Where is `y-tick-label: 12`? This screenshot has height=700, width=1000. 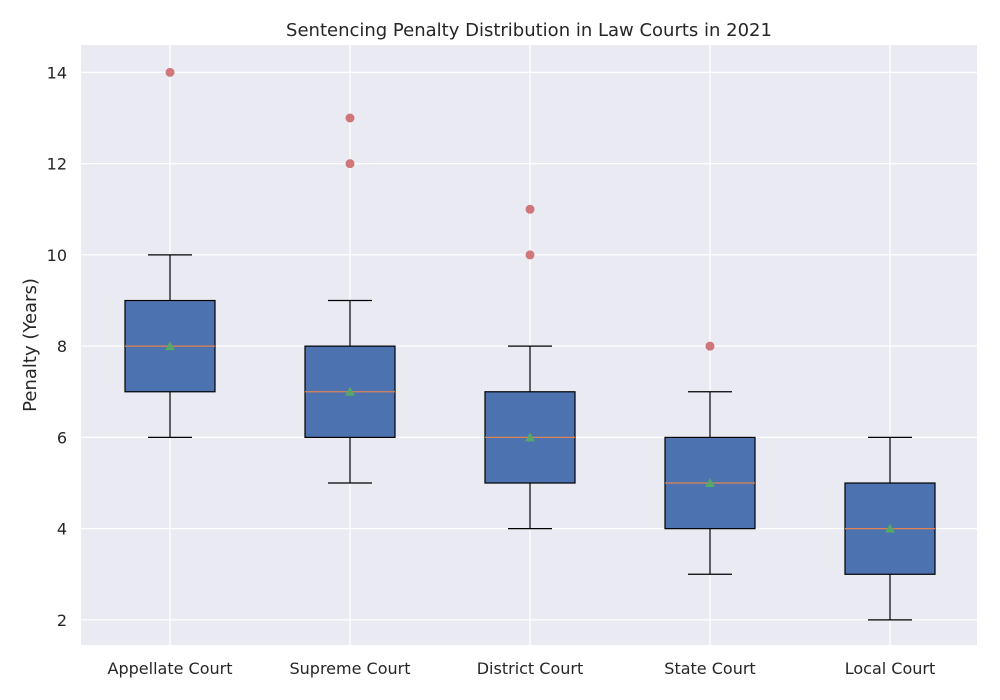 y-tick-label: 12 is located at coordinates (57, 164).